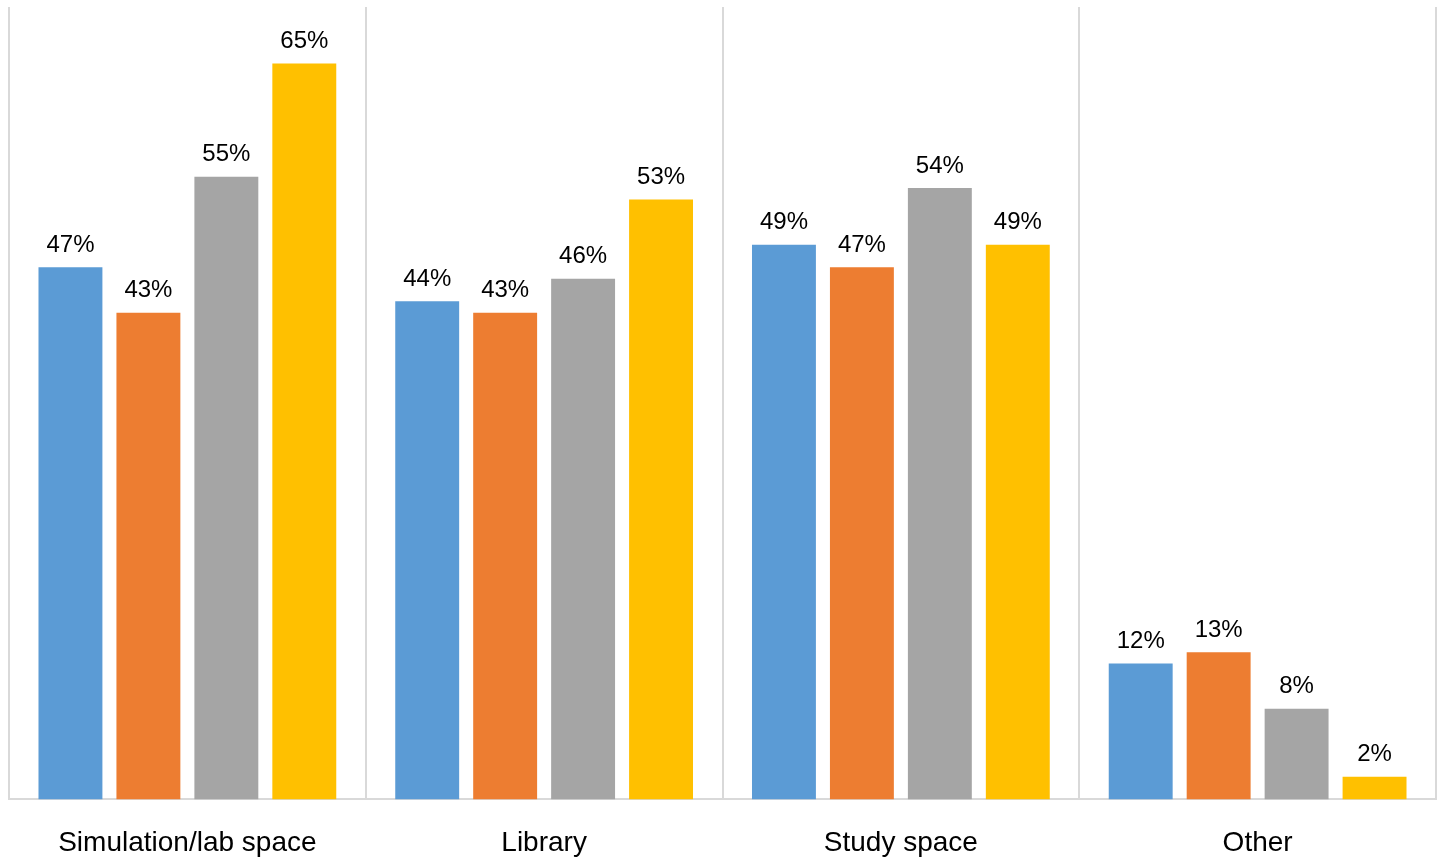  I want to click on data-label: 54%, so click(939, 164).